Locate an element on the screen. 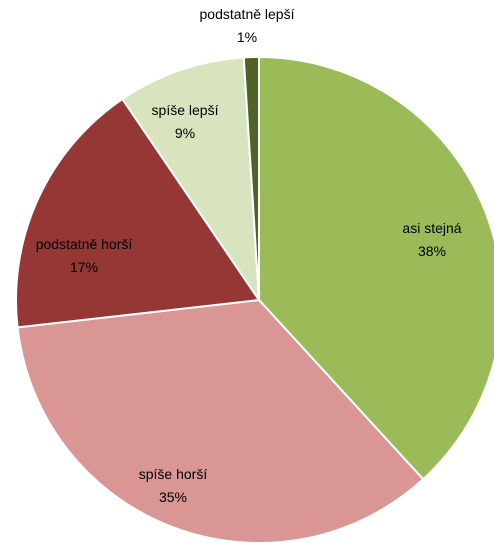 The height and width of the screenshot is (543, 494). label-asi-stejna: asi stejná is located at coordinates (431, 228).